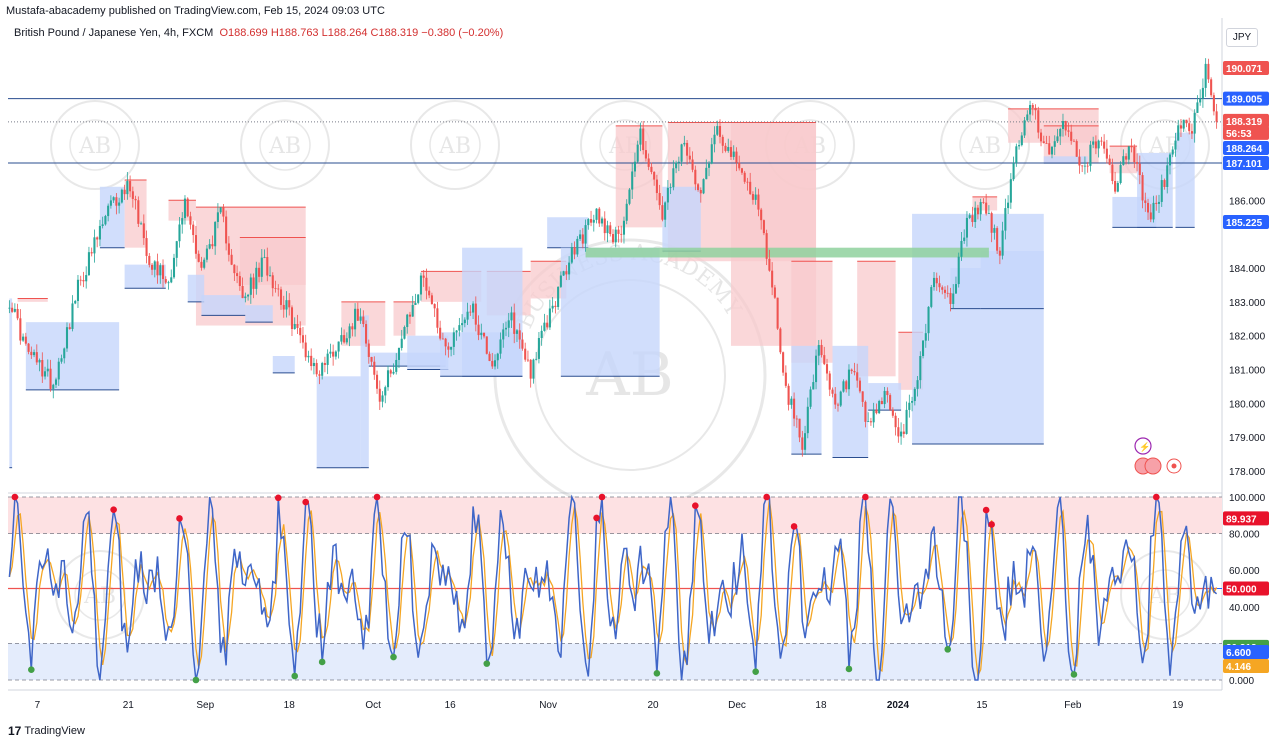 Image resolution: width=1280 pixels, height=745 pixels. I want to click on osc-badge-bg, so click(1246, 652).